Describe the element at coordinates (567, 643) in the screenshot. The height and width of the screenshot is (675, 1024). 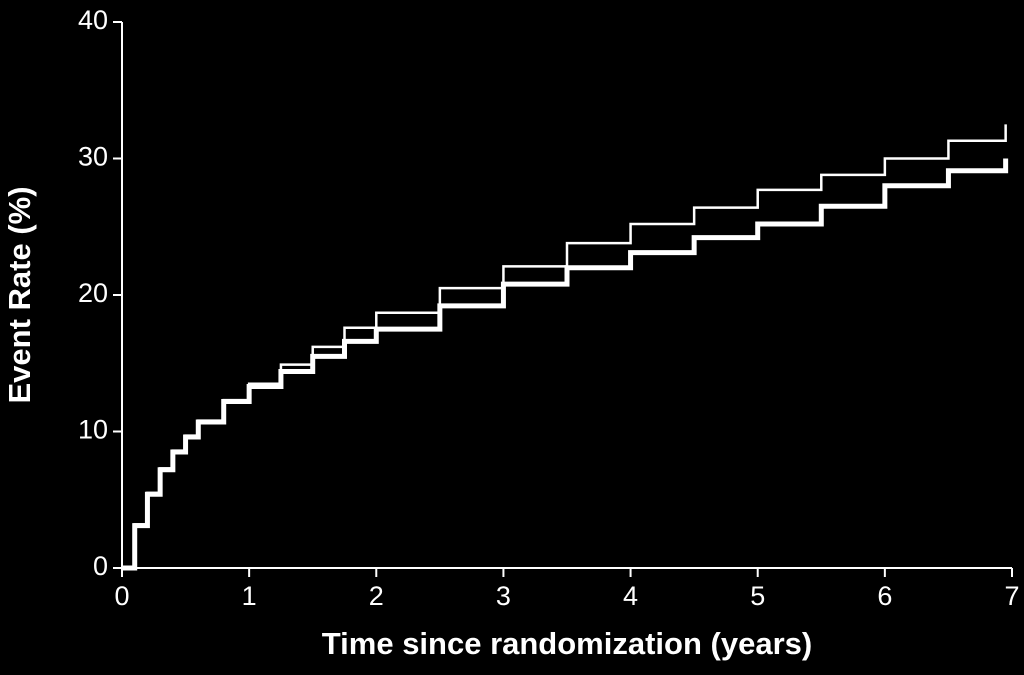
I see `x-axis-label: Time since randomization (years)` at that location.